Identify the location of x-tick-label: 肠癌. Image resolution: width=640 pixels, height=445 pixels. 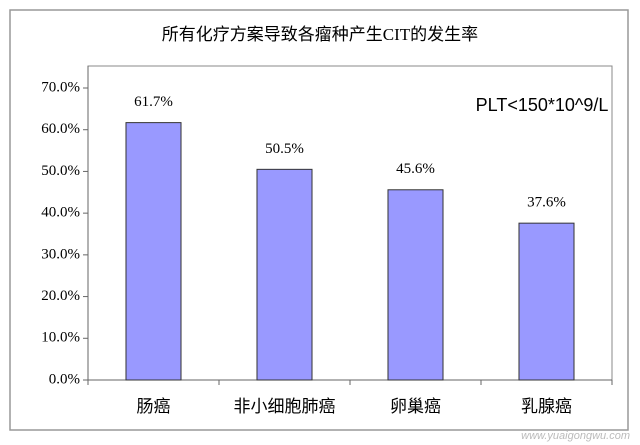
(154, 406).